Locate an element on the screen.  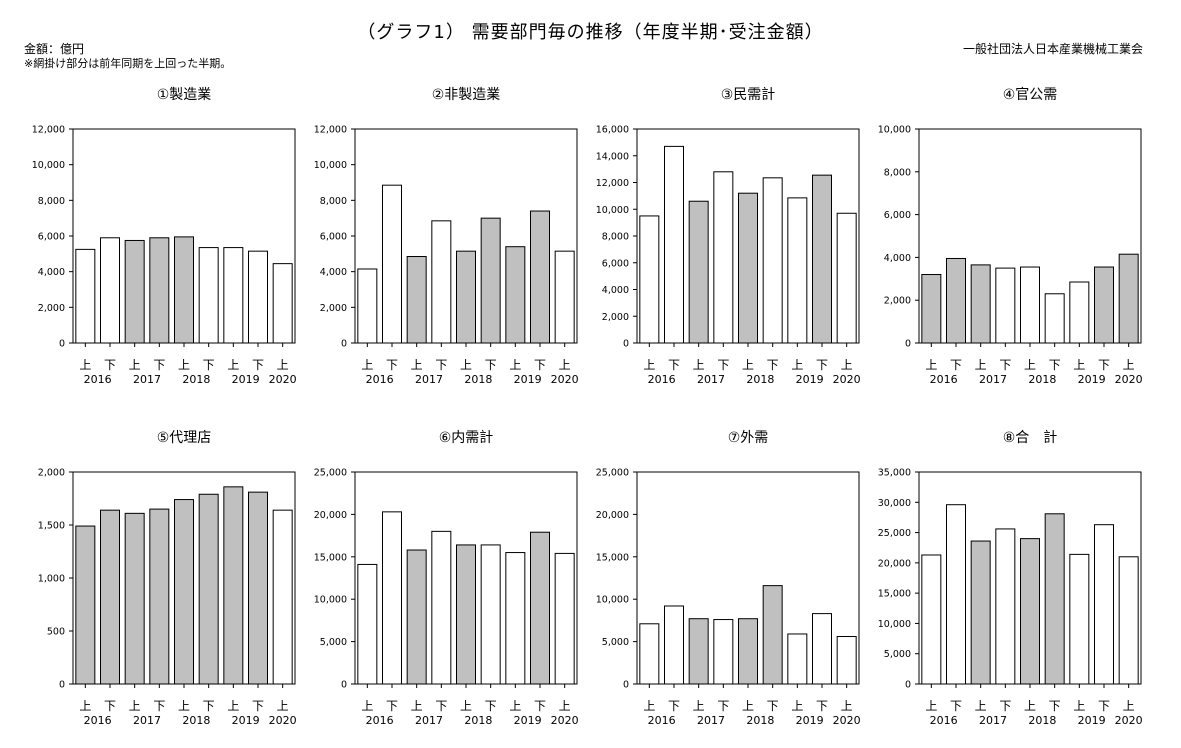
chart-title: ⑦外需 is located at coordinates (748, 438).